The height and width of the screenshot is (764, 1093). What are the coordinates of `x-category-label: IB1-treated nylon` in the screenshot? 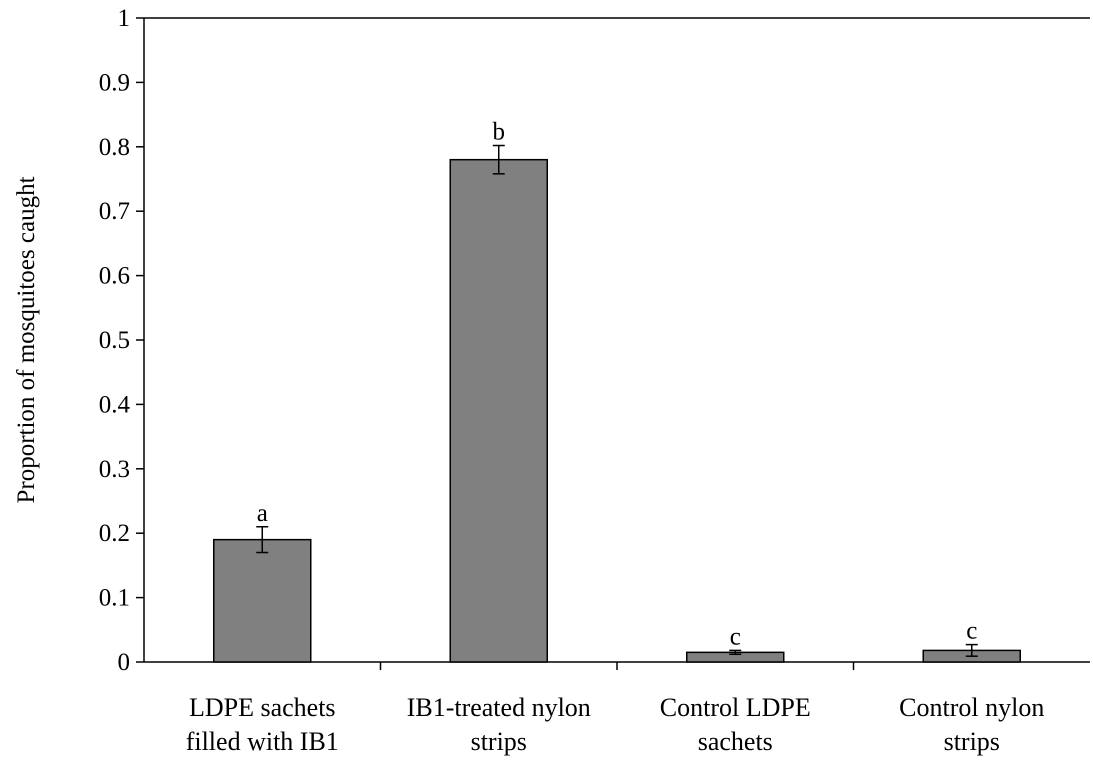 It's located at (499, 707).